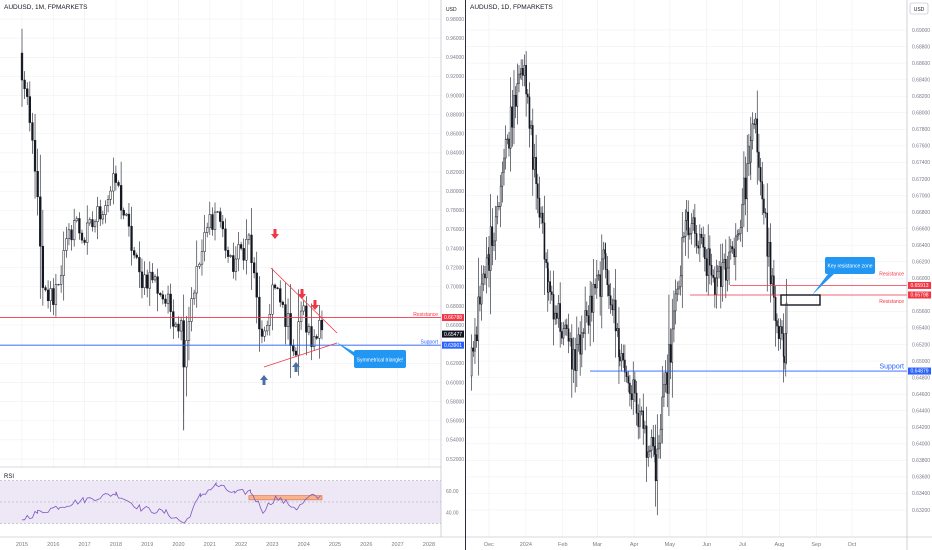 This screenshot has width=932, height=550. Describe the element at coordinates (455, 173) in the screenshot. I see `y-tick-label: 0.82000` at that location.